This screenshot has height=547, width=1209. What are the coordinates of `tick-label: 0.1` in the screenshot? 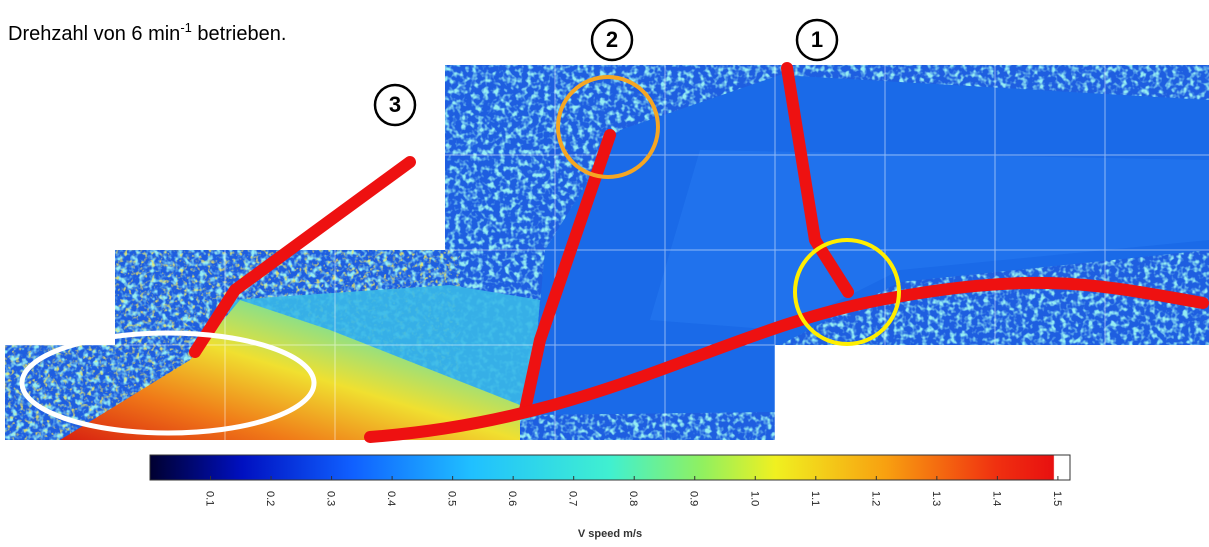 It's located at (210, 498).